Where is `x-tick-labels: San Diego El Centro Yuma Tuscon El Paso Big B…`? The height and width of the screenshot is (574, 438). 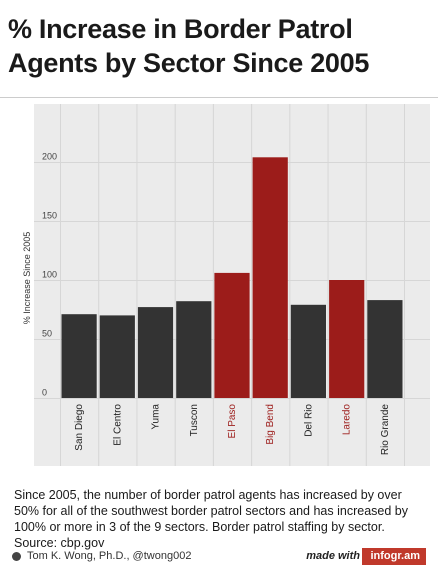 x-tick-labels: San Diego El Centro Yuma Tuscon El Paso Big B… is located at coordinates (232, 430).